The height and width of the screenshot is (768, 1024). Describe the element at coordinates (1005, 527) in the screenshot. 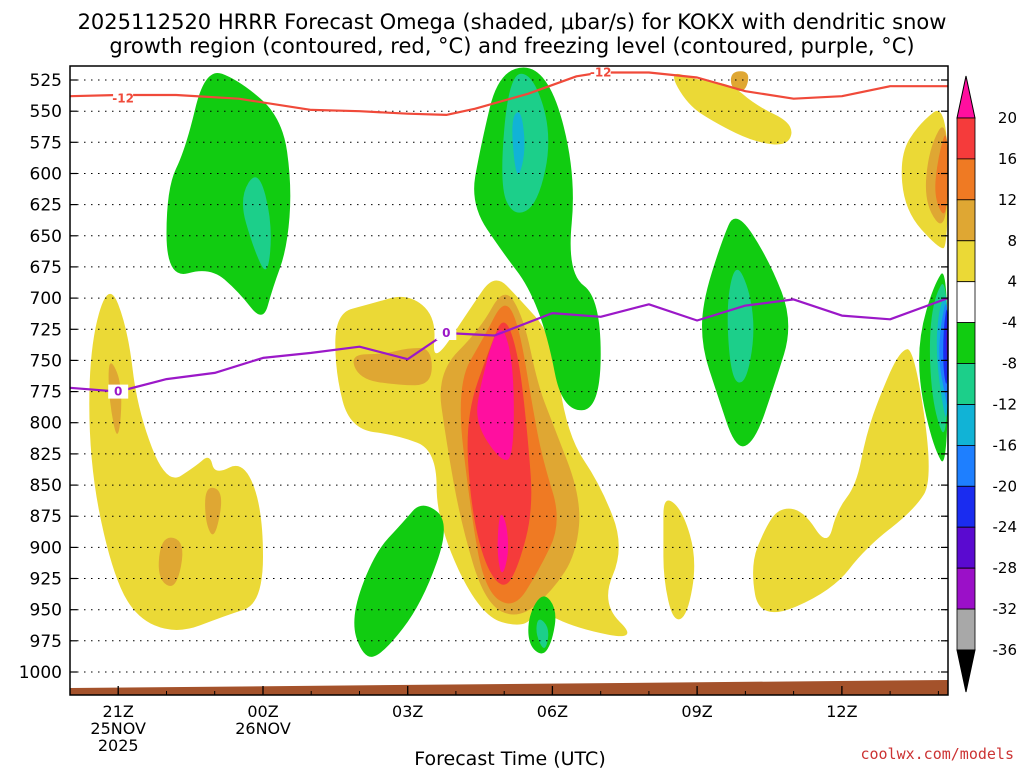

I see `colorbar-label-10: -24` at that location.